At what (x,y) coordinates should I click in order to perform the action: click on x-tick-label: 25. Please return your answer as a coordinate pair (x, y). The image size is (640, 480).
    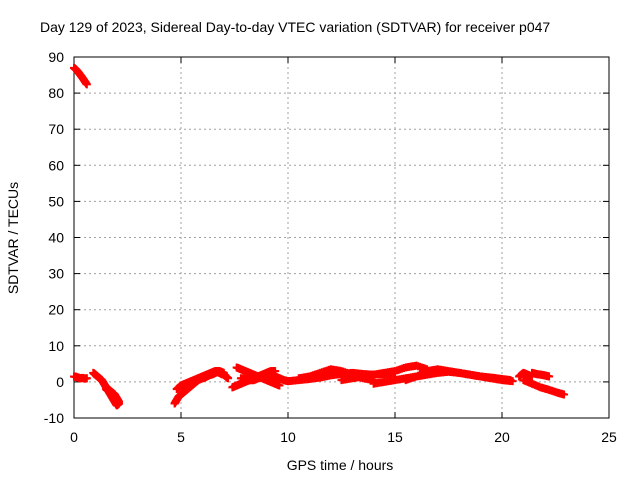
    Looking at the image, I should click on (609, 437).